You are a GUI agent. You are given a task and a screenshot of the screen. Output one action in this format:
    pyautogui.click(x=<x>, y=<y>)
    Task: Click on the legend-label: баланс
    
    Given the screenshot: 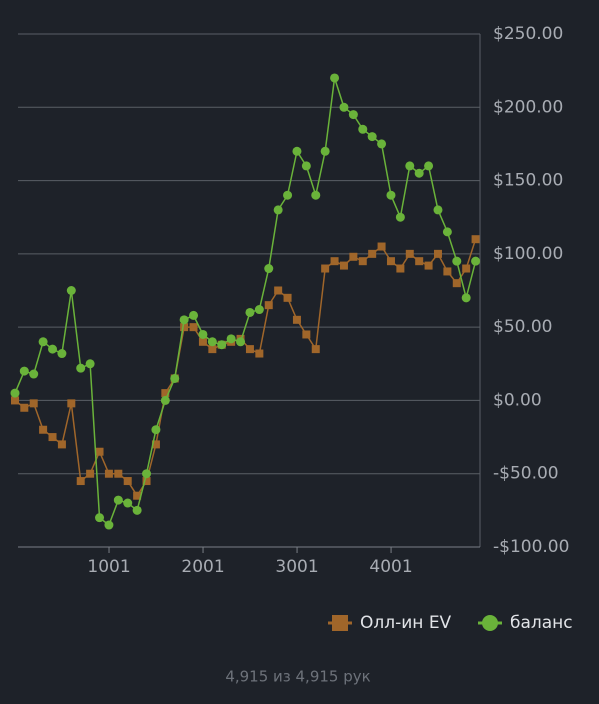 What is the action you would take?
    pyautogui.click(x=541, y=623)
    